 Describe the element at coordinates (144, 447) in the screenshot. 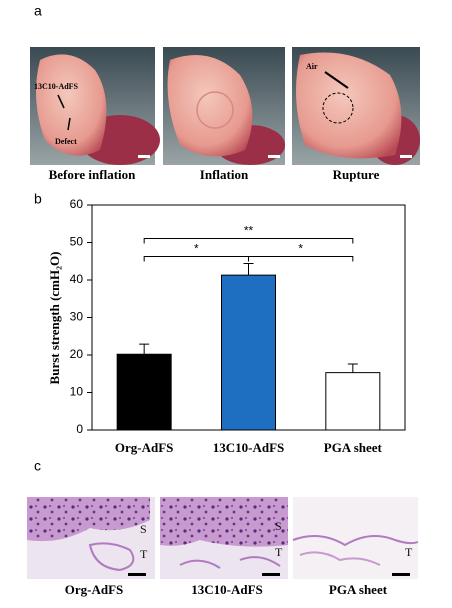

I see `x-tick-label: Org-AdFS` at that location.